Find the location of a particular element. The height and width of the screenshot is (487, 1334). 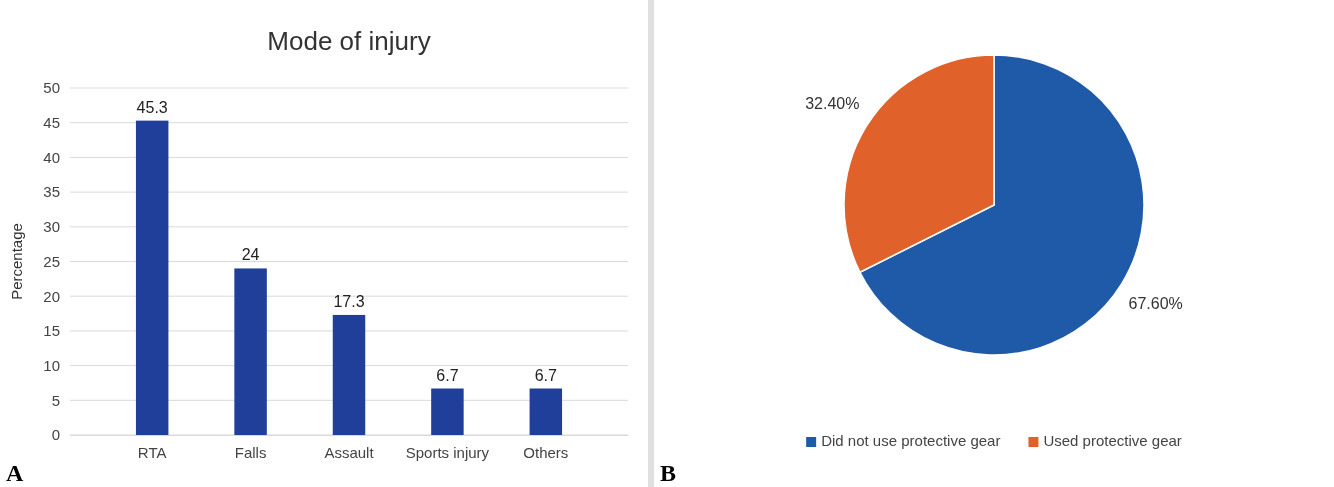

text: A is located at coordinates (15, 473).